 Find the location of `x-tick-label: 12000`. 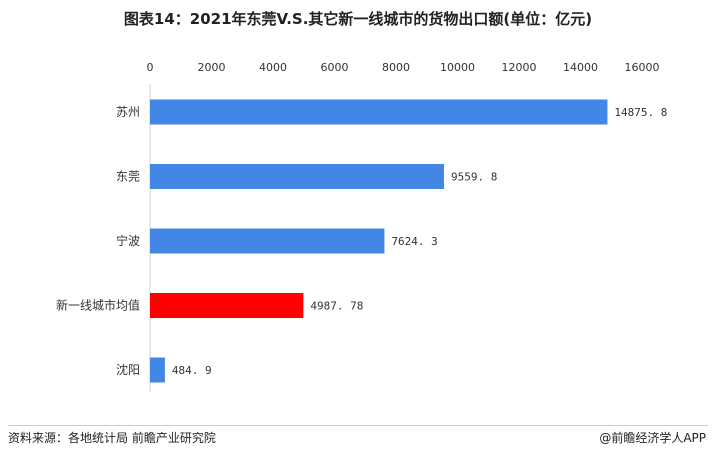

x-tick-label: 12000 is located at coordinates (519, 67).